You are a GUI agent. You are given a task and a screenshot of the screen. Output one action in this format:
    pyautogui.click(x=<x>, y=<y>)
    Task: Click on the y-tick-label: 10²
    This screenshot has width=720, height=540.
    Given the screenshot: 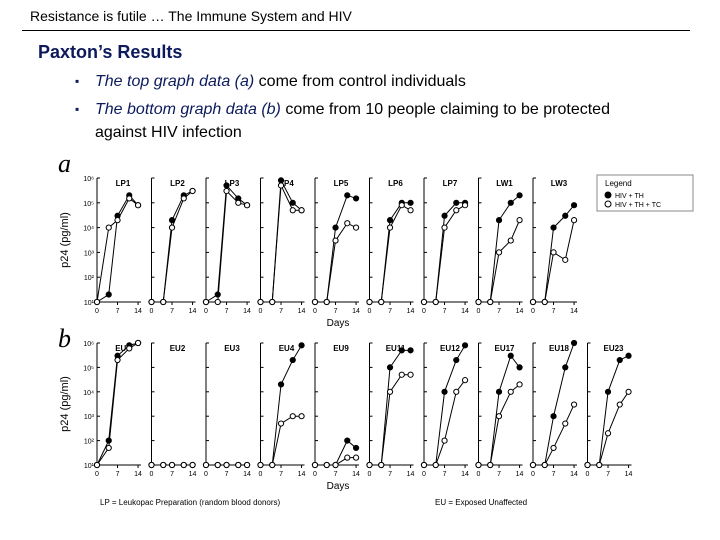 What is the action you would take?
    pyautogui.click(x=89, y=442)
    